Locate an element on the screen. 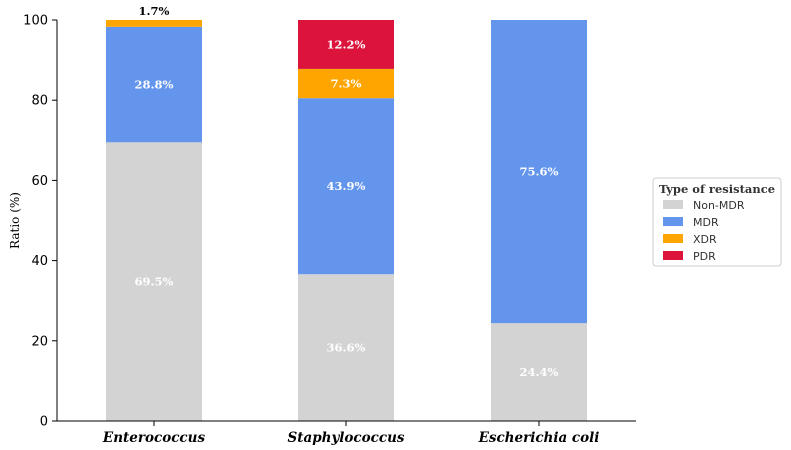 This screenshot has height=450, width=791. bar-escherichia-coli-mdr is located at coordinates (539, 172).